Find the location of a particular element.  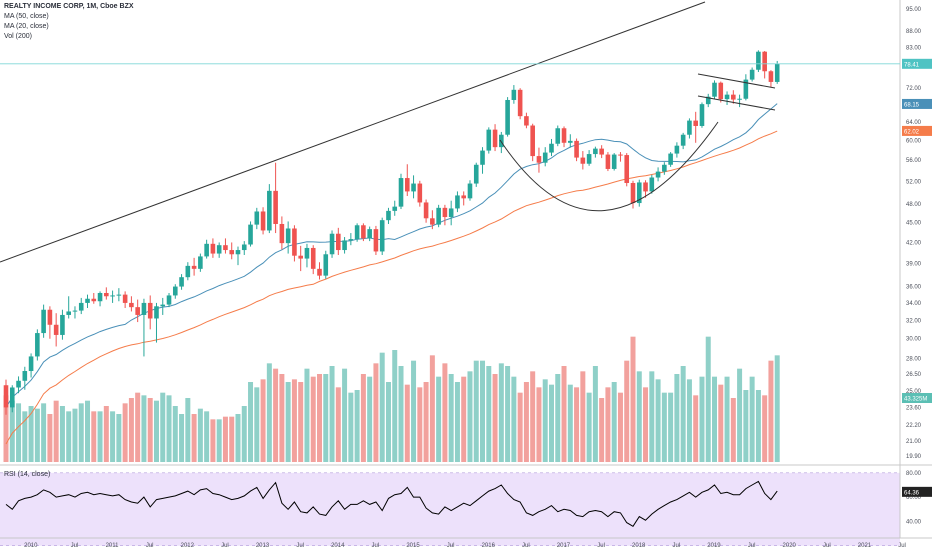

ma50-legend: MA (50, close) is located at coordinates (26, 16).